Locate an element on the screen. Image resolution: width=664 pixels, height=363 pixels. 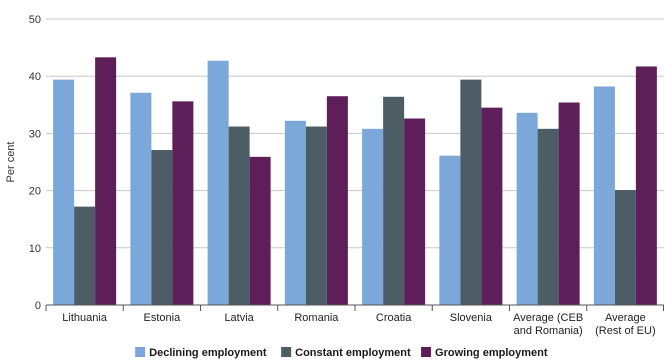
y-tick-label: 50 is located at coordinates (35, 20).